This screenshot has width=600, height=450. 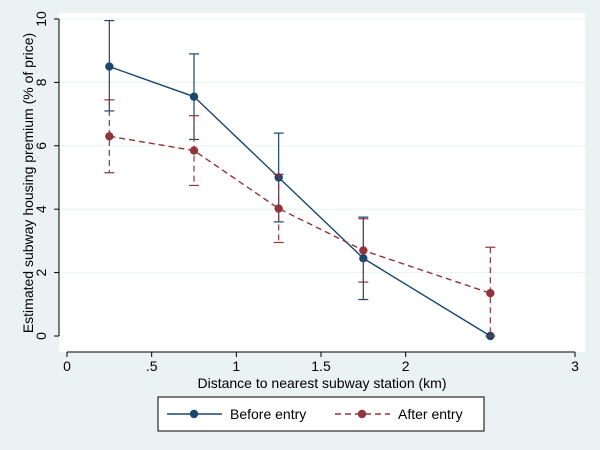 What do you see at coordinates (321, 366) in the screenshot?
I see `x-tick-label-3: 1.5` at bounding box center [321, 366].